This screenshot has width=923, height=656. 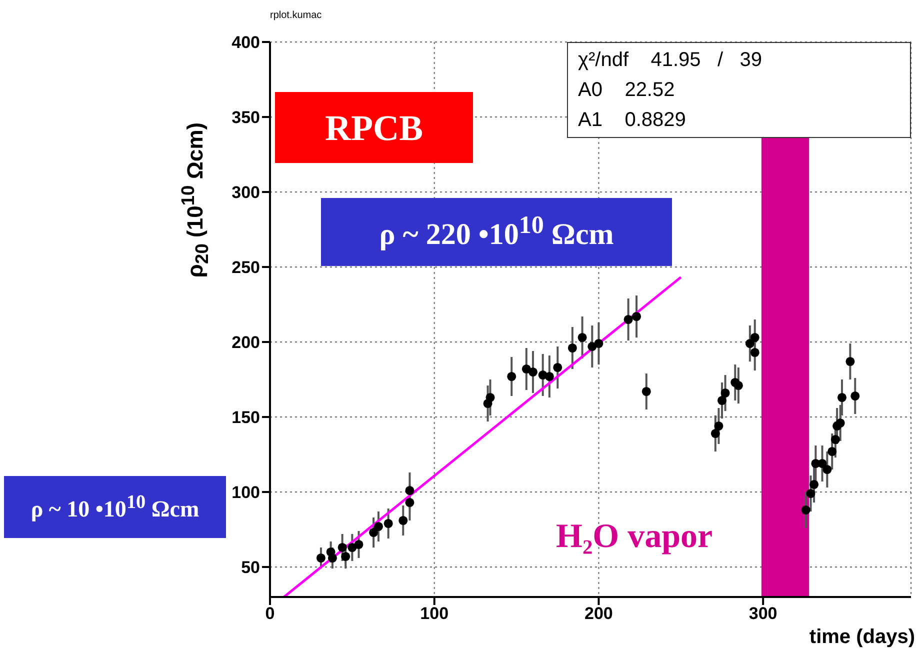 What do you see at coordinates (246, 192) in the screenshot?
I see `y-tick-label: 300` at bounding box center [246, 192].